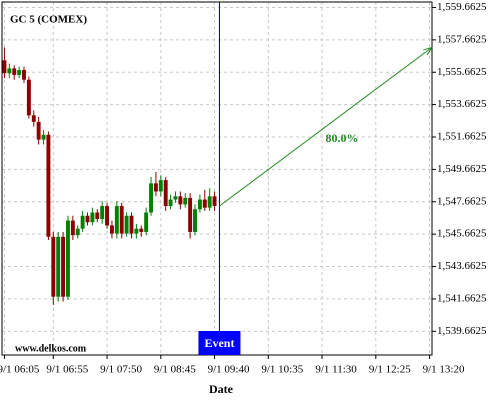  I want to click on x-tick-label: 9/1 13:20, so click(444, 370).